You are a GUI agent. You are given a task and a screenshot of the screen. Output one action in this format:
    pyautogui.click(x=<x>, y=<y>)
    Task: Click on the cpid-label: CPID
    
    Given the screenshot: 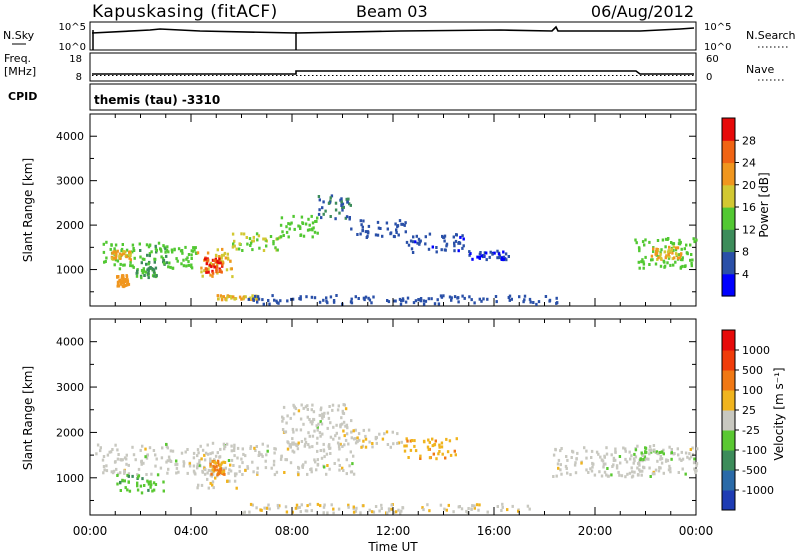 What is the action you would take?
    pyautogui.click(x=22, y=96)
    